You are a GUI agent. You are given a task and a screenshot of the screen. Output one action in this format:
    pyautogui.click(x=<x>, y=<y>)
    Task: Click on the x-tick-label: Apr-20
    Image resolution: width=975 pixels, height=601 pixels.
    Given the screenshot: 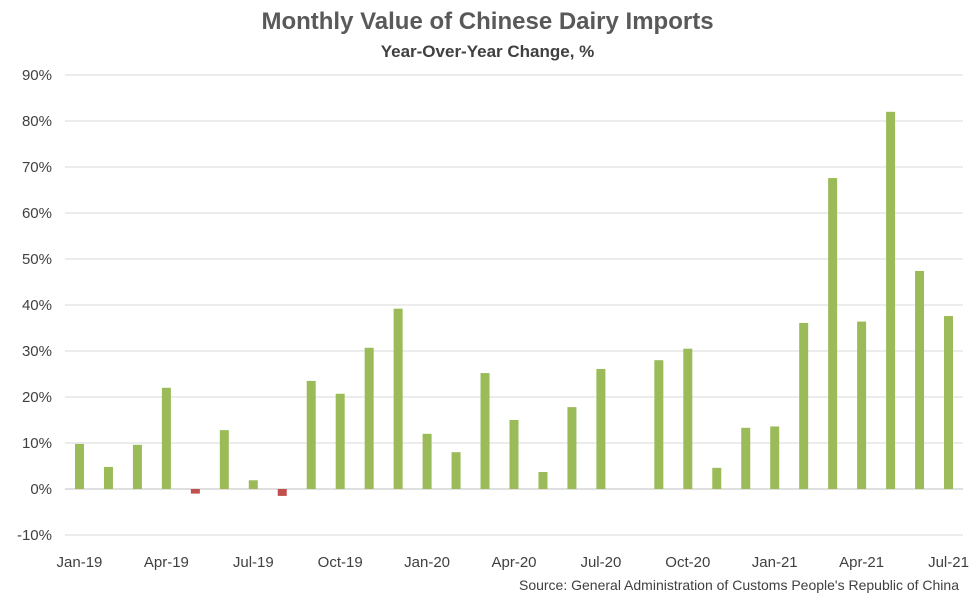 What is the action you would take?
    pyautogui.click(x=513, y=562)
    